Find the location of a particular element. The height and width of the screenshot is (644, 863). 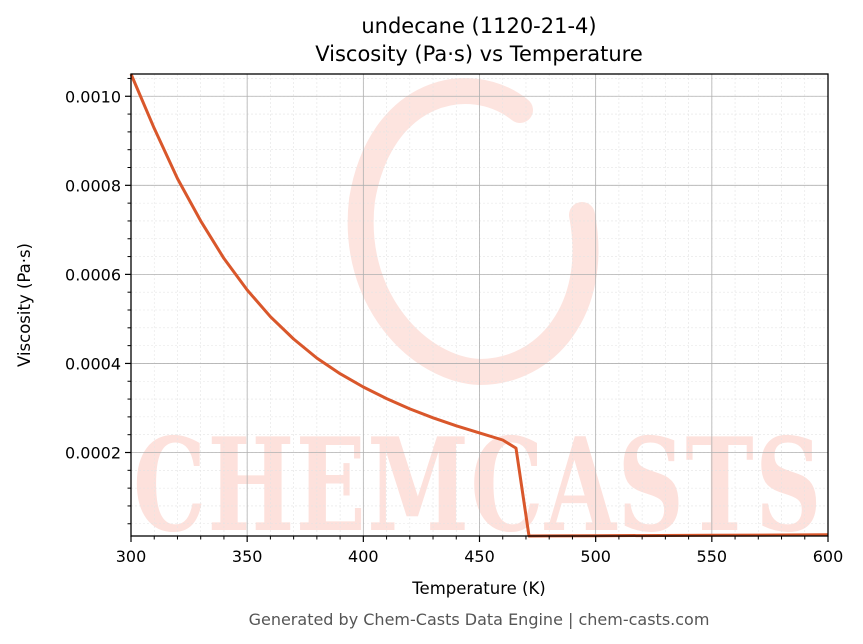

x-axis-ticks: 300 350 400 450 500 550 600 is located at coordinates (480, 551).